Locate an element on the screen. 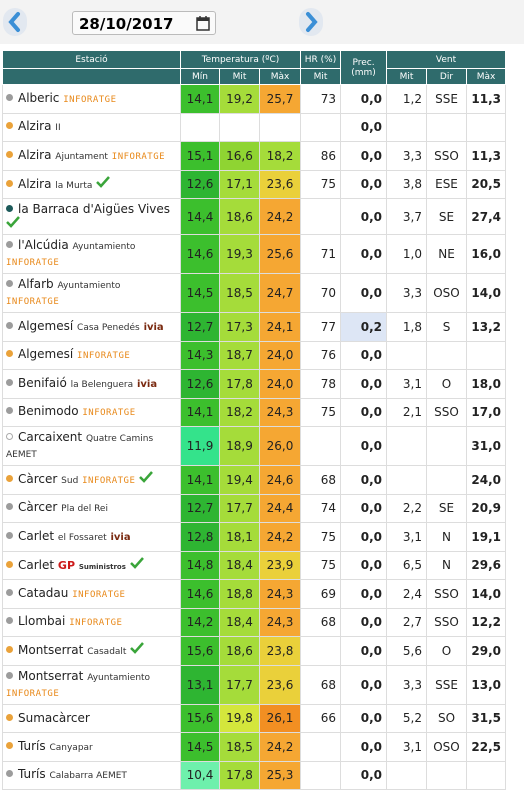  station-small: Calabarra AEMET is located at coordinates (88, 776).